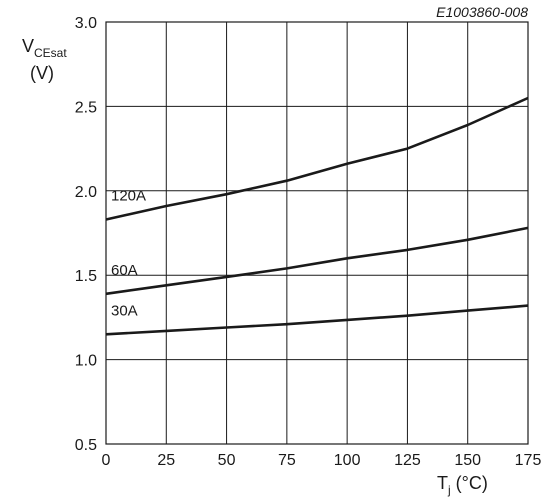 Image resolution: width=550 pixels, height=503 pixels. I want to click on y-axis-label: VCEsat, so click(44, 48).